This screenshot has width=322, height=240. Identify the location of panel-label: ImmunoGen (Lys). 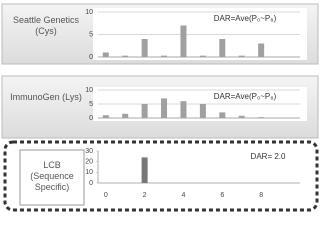
(46, 97).